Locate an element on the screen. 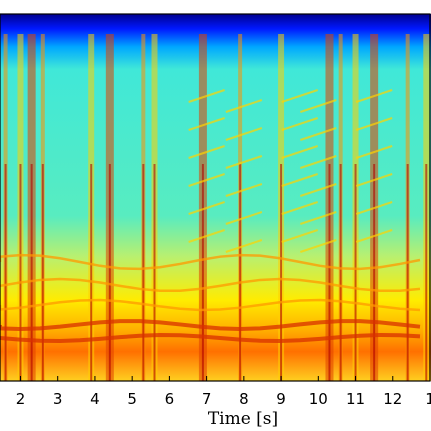  x-tick-label: 5 is located at coordinates (132, 399).